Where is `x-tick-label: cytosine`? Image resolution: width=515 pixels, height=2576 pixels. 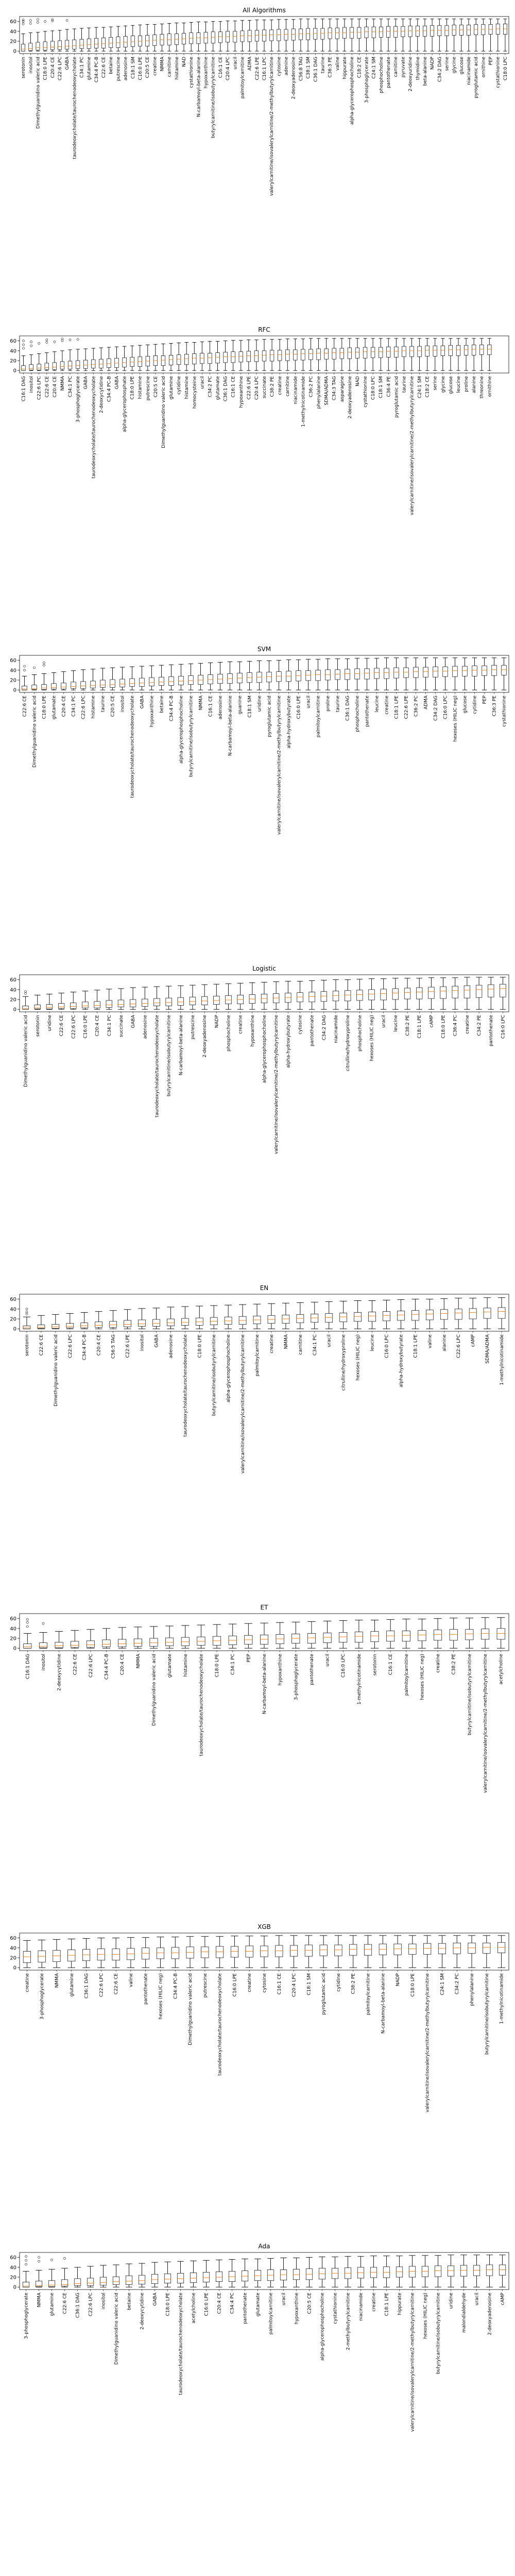
x-tick-label: cytosine is located at coordinates (279, 66).